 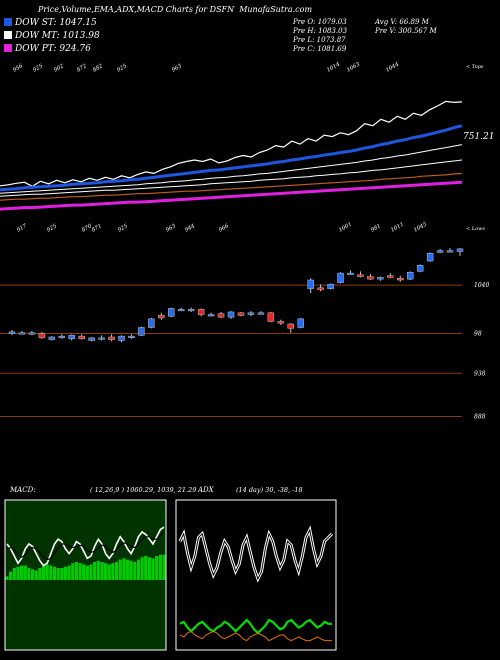 What do you see at coordinates (320, 22) in the screenshot?
I see `ohlc-open: Pre O: 1079.03` at bounding box center [320, 22].